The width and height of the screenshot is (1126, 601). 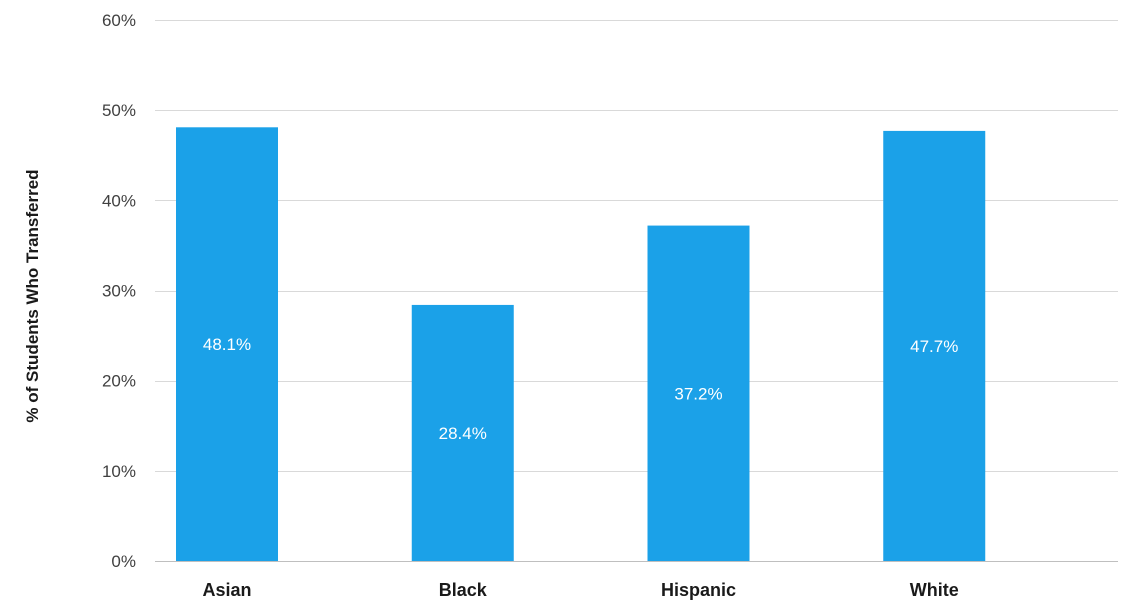 I want to click on y-tick-label: 50%, so click(x=119, y=110).